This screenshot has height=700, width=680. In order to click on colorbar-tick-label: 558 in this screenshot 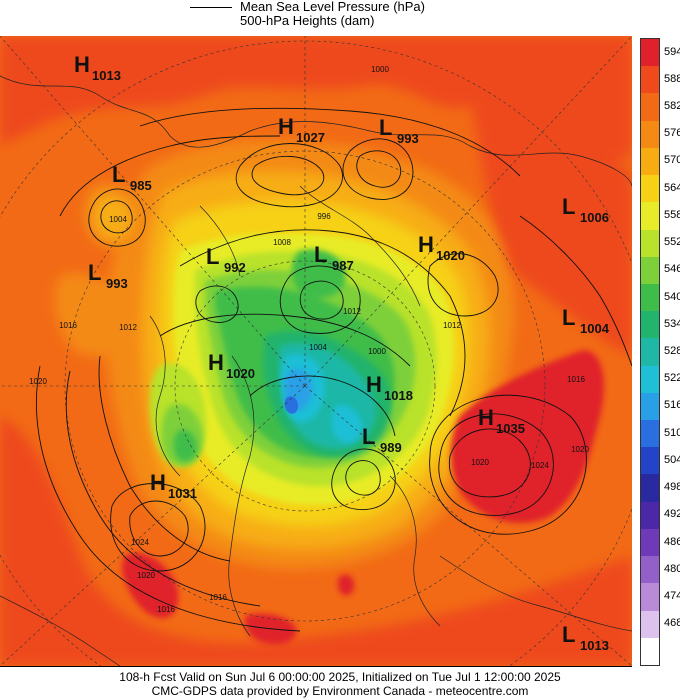, I will do `click(672, 214)`.